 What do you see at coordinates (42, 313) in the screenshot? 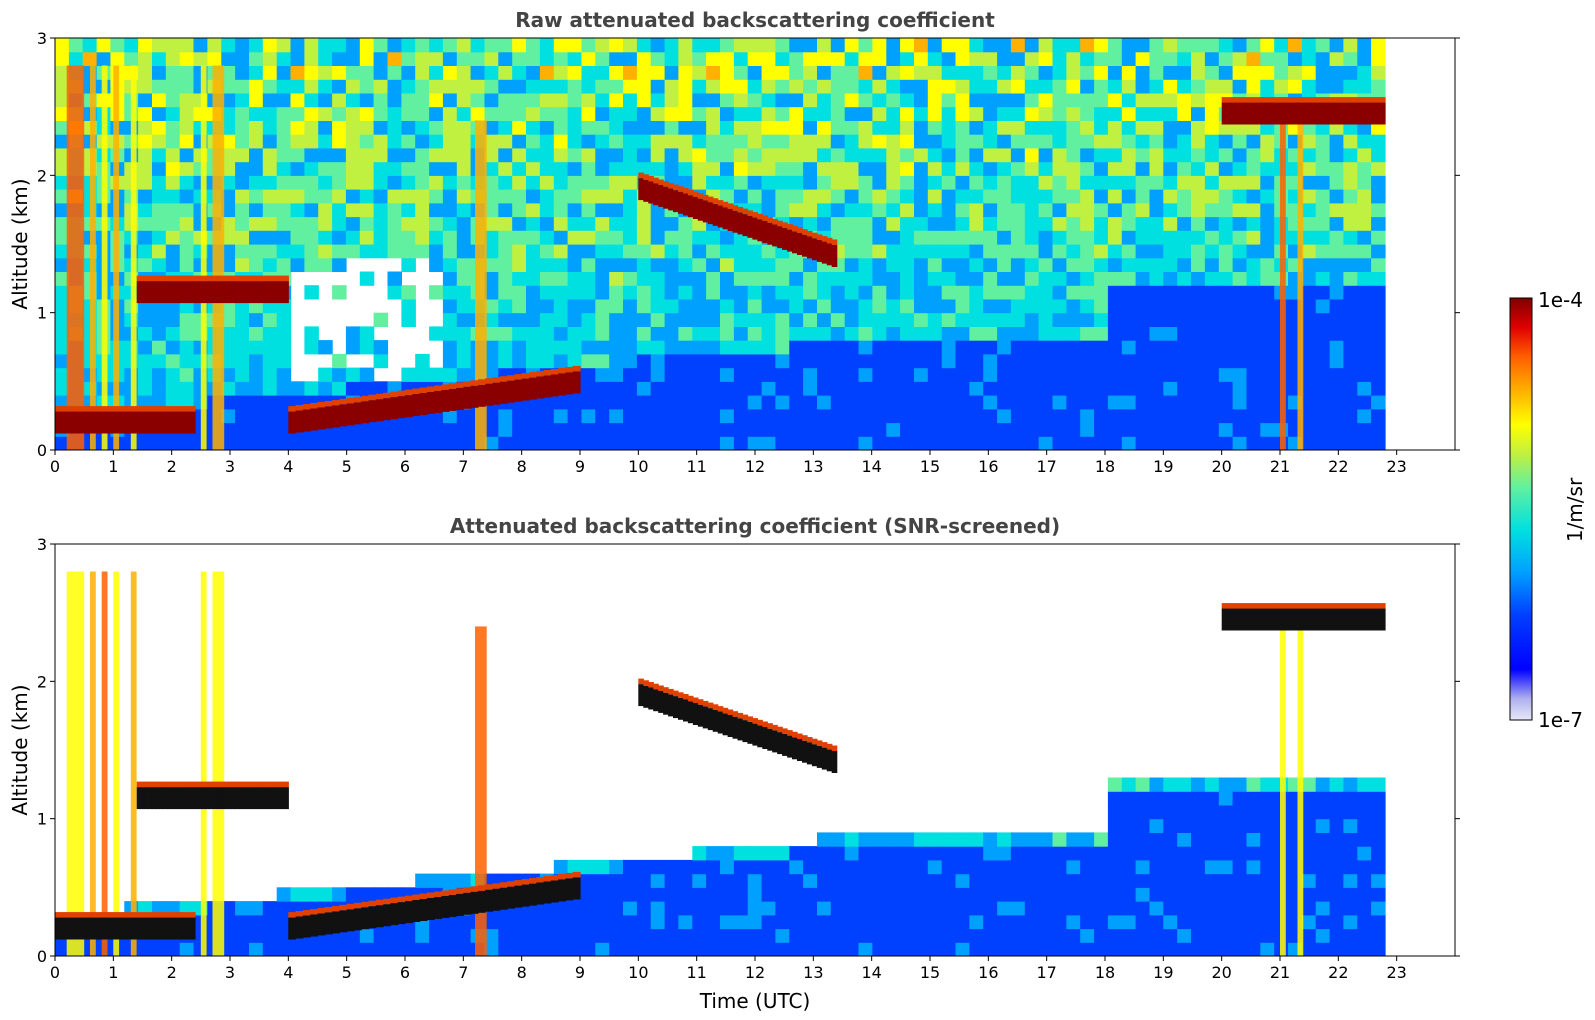
I see `y-tick-label: 1` at bounding box center [42, 313].